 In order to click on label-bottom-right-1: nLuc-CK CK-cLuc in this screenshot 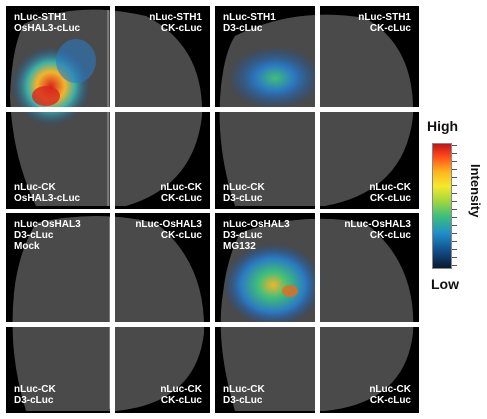, I will do `click(181, 193)`.